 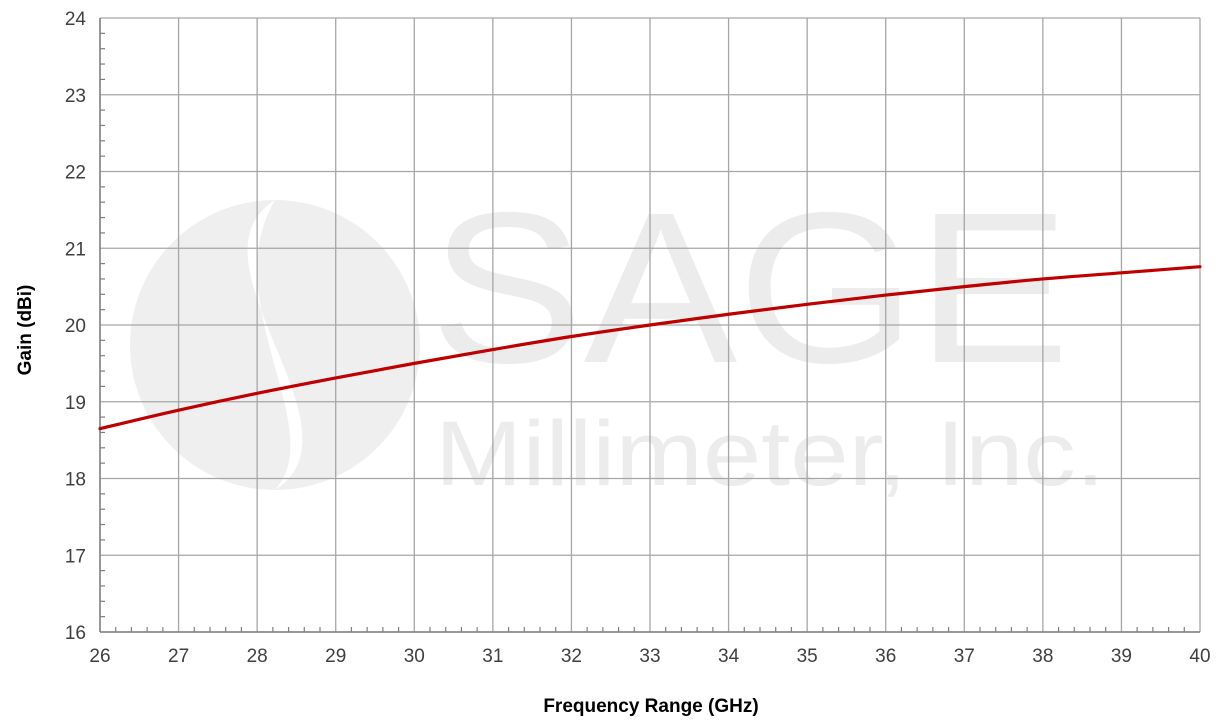 What do you see at coordinates (75, 96) in the screenshot?
I see `y-tick-label: 23` at bounding box center [75, 96].